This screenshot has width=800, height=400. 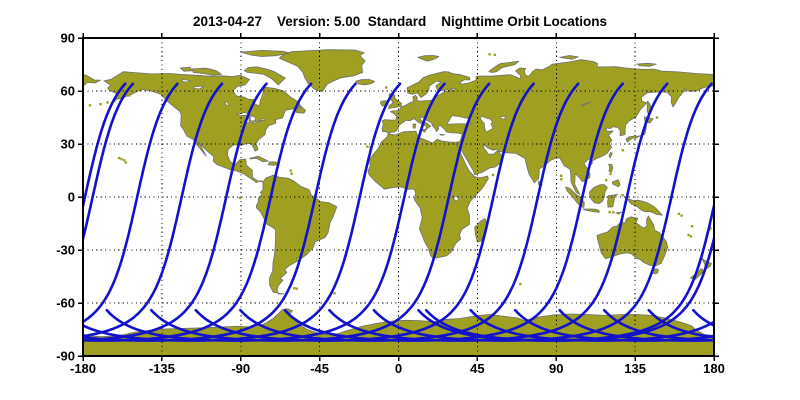 What do you see at coordinates (162, 368) in the screenshot?
I see `x-tick-label: -135` at bounding box center [162, 368].